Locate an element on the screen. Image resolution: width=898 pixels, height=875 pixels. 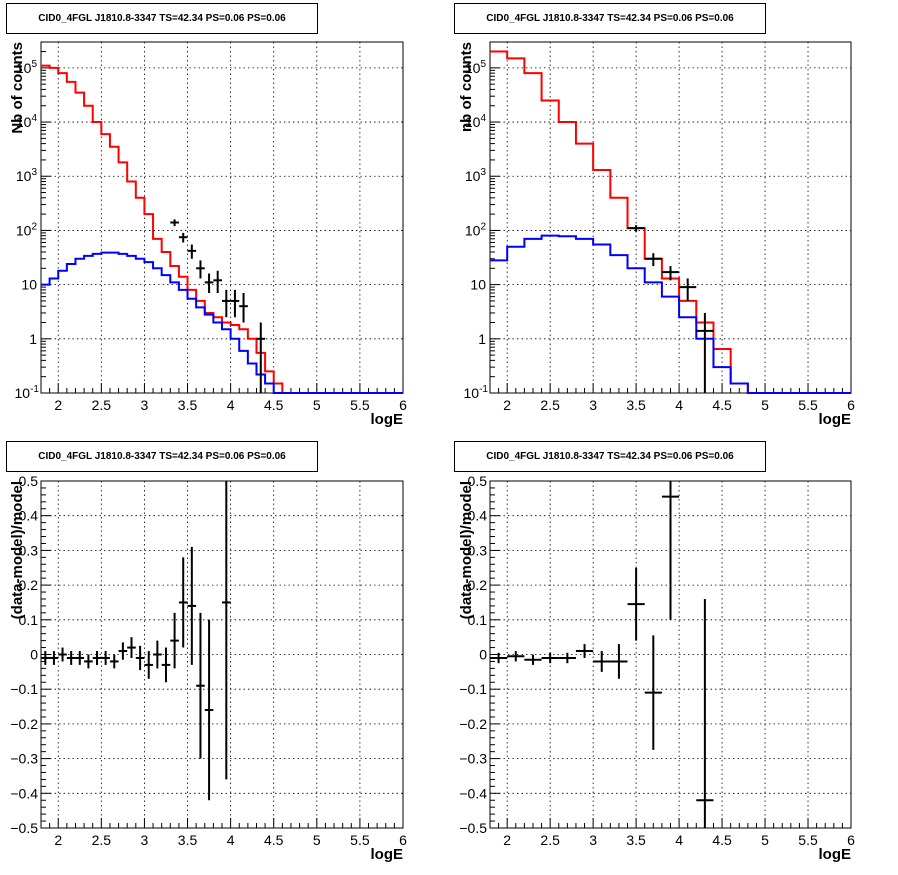
y-tick-label: 10³ is located at coordinates (27, 175).